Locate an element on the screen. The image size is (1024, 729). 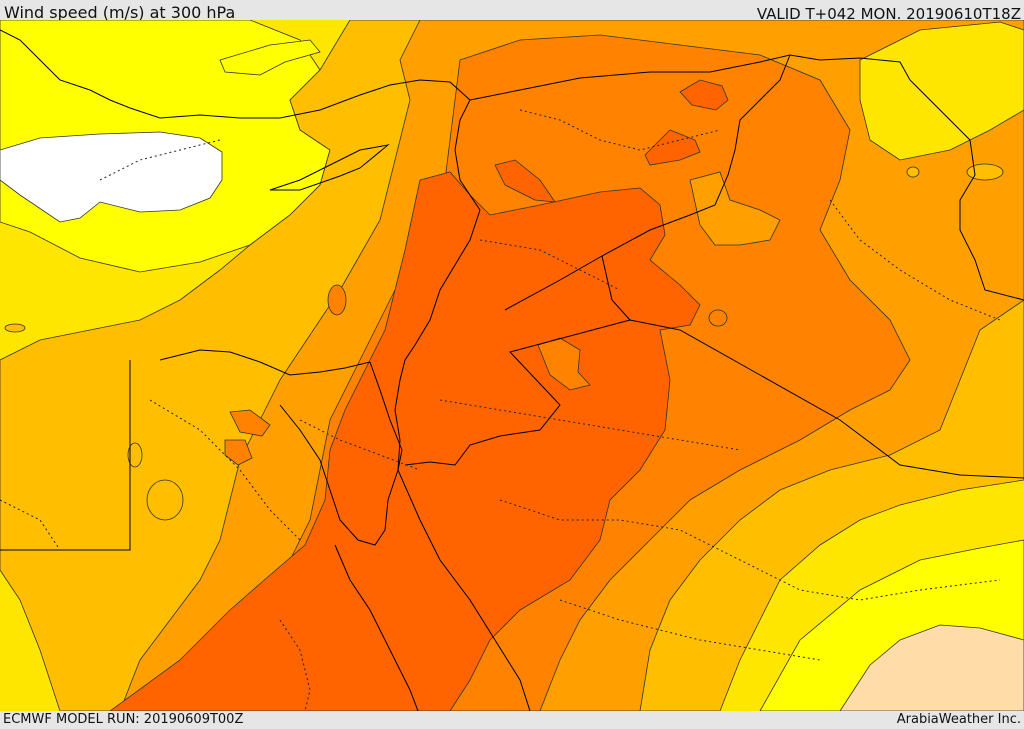
coast-turkey-south is located at coordinates (380, 145).